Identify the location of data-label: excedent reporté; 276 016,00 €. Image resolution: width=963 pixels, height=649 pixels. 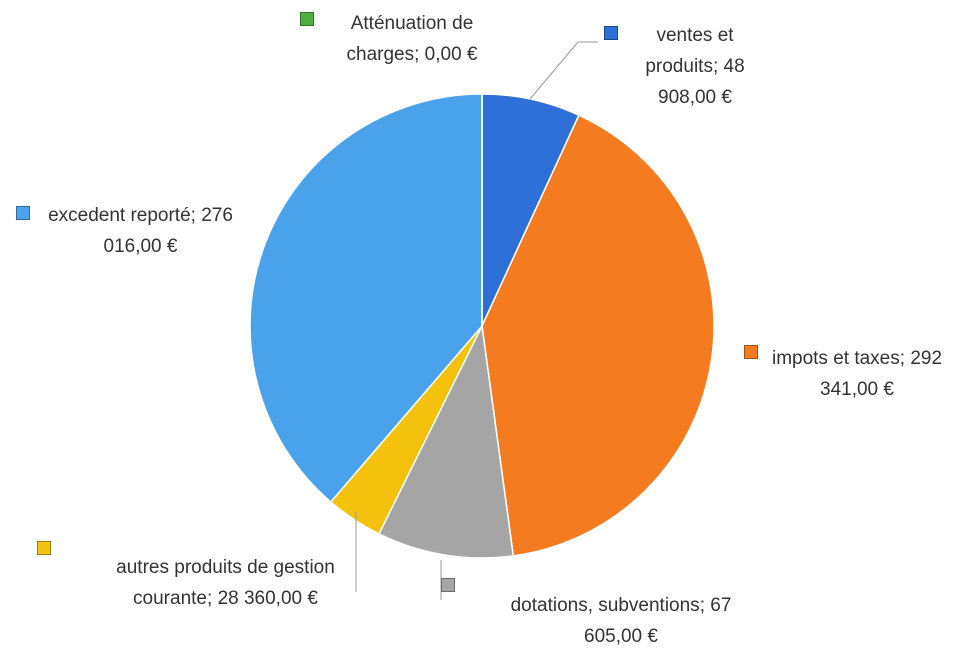
(140, 231).